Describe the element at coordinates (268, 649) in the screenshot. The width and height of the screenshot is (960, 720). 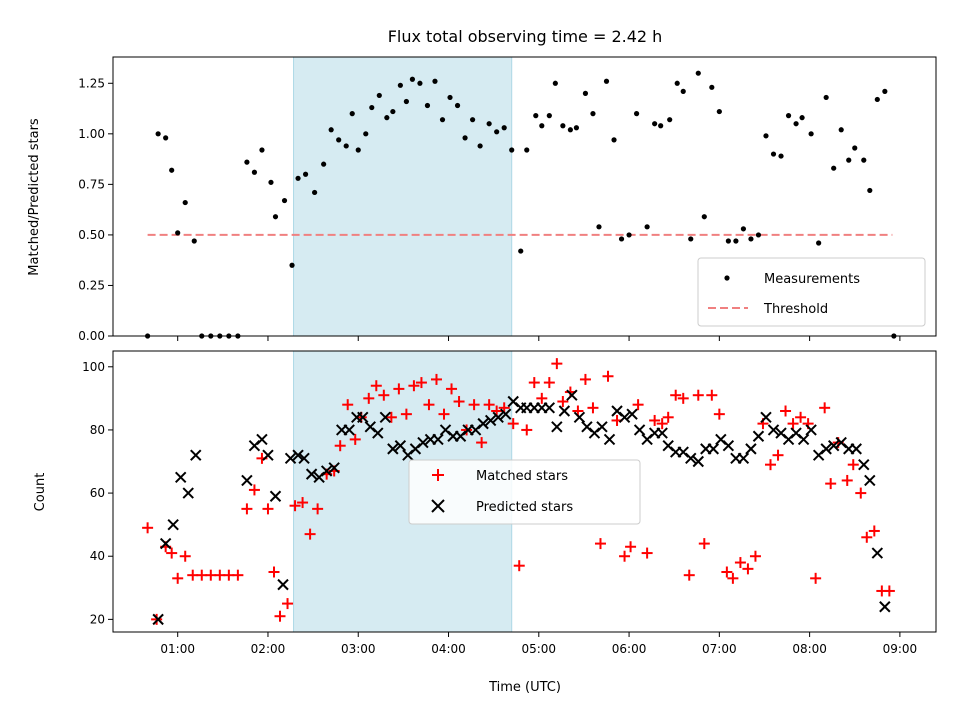
I see `x-tick-label: 02:00` at that location.